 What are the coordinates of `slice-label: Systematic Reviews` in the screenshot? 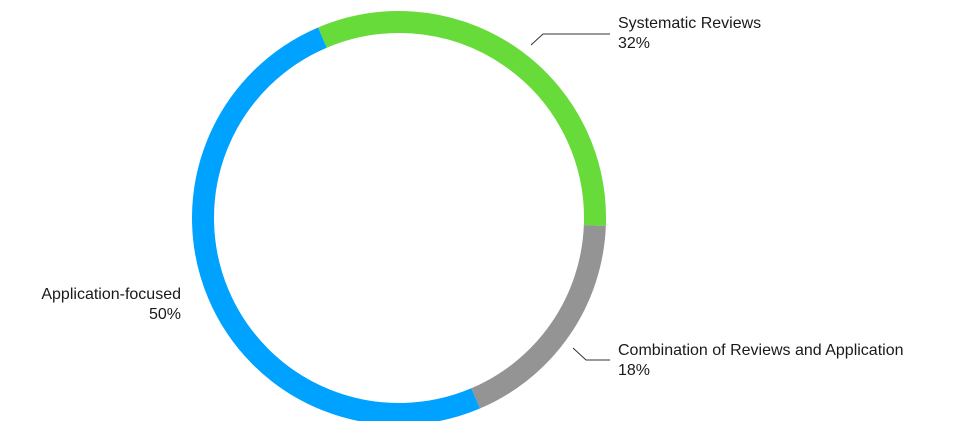 It's located at (689, 23).